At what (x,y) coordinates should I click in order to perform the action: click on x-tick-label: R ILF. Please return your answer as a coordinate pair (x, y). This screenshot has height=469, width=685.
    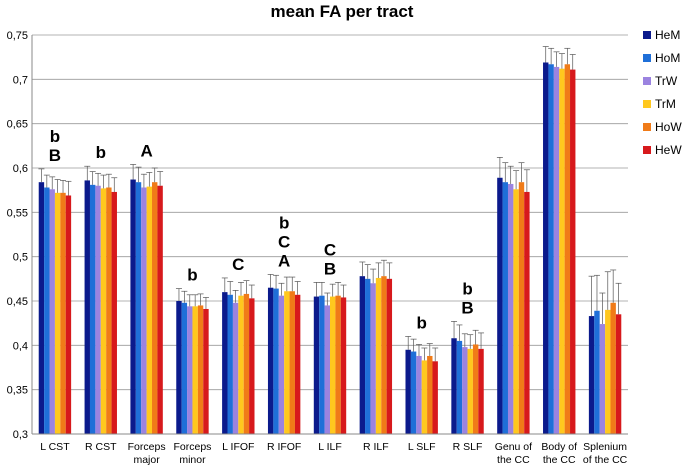
    Looking at the image, I should click on (376, 447).